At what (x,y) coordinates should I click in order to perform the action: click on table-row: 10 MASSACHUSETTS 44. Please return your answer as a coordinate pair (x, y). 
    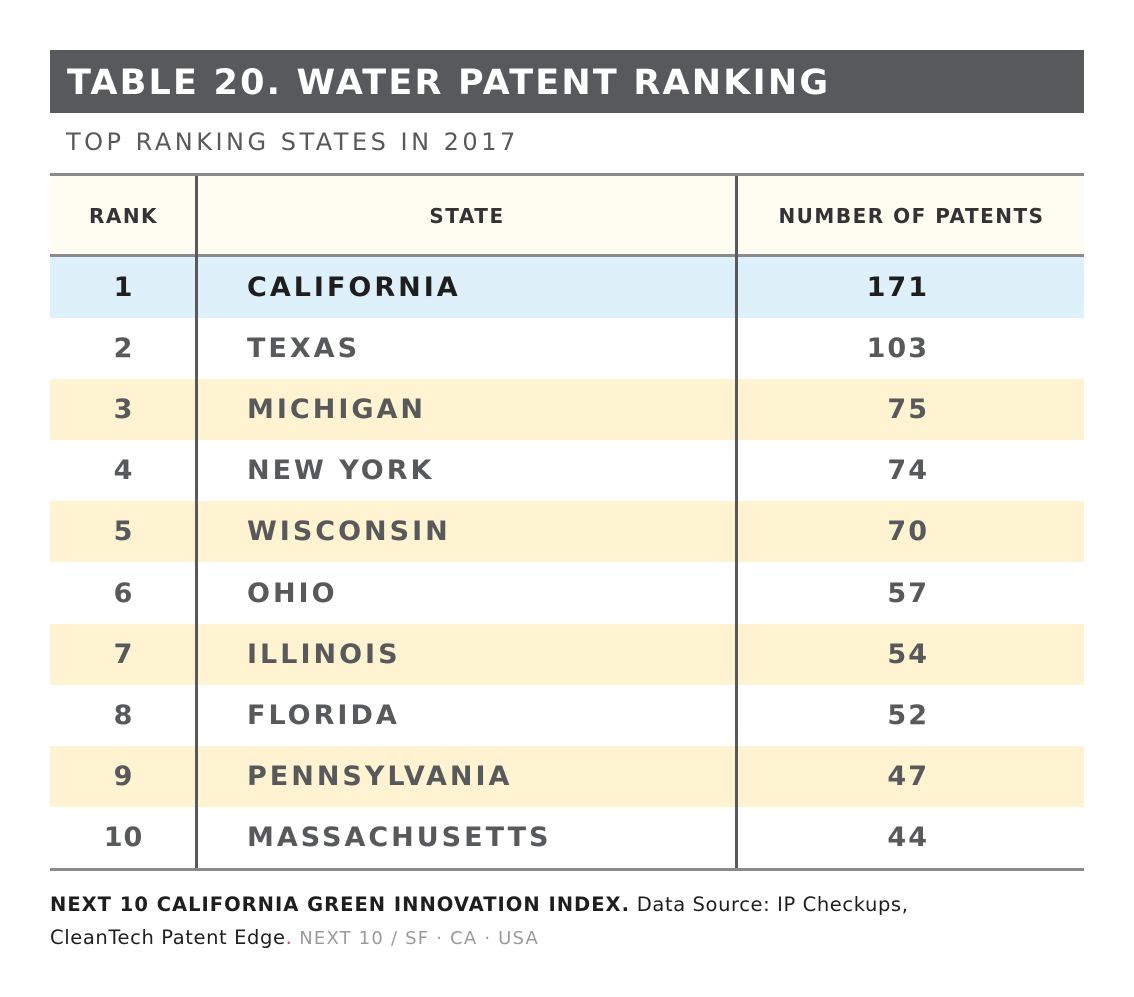
    Looking at the image, I should click on (567, 837).